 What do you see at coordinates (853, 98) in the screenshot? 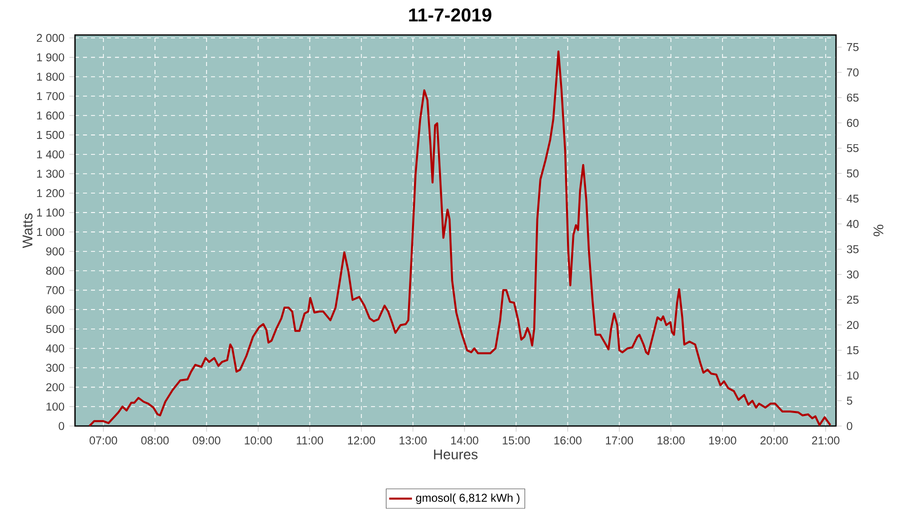
I see `y2-tick-label: 65` at bounding box center [853, 98].